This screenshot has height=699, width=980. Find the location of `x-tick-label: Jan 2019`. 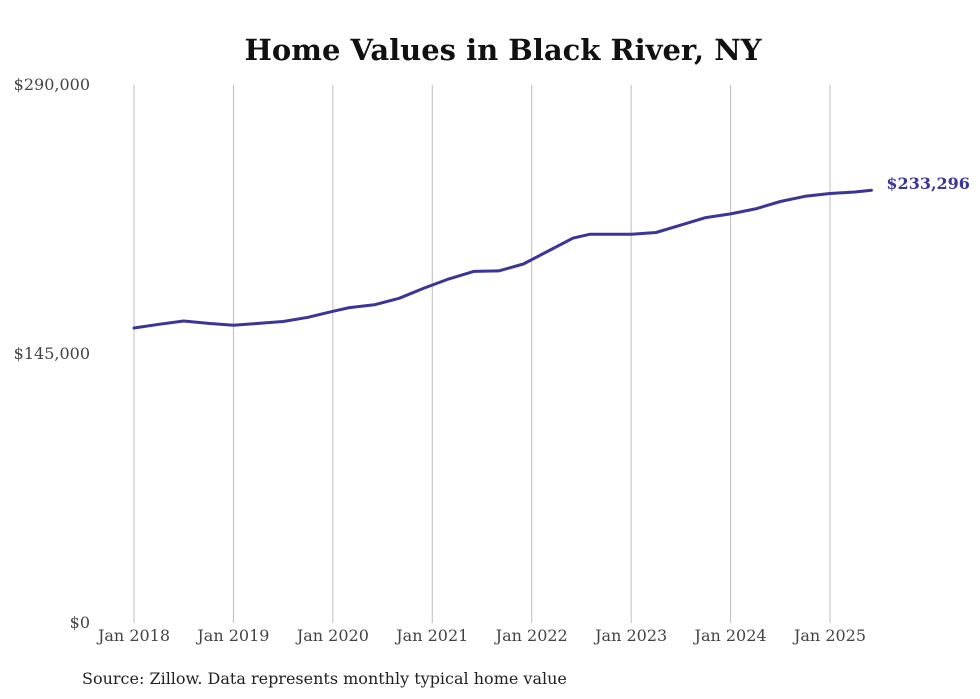

x-tick-label: Jan 2019 is located at coordinates (232, 635).